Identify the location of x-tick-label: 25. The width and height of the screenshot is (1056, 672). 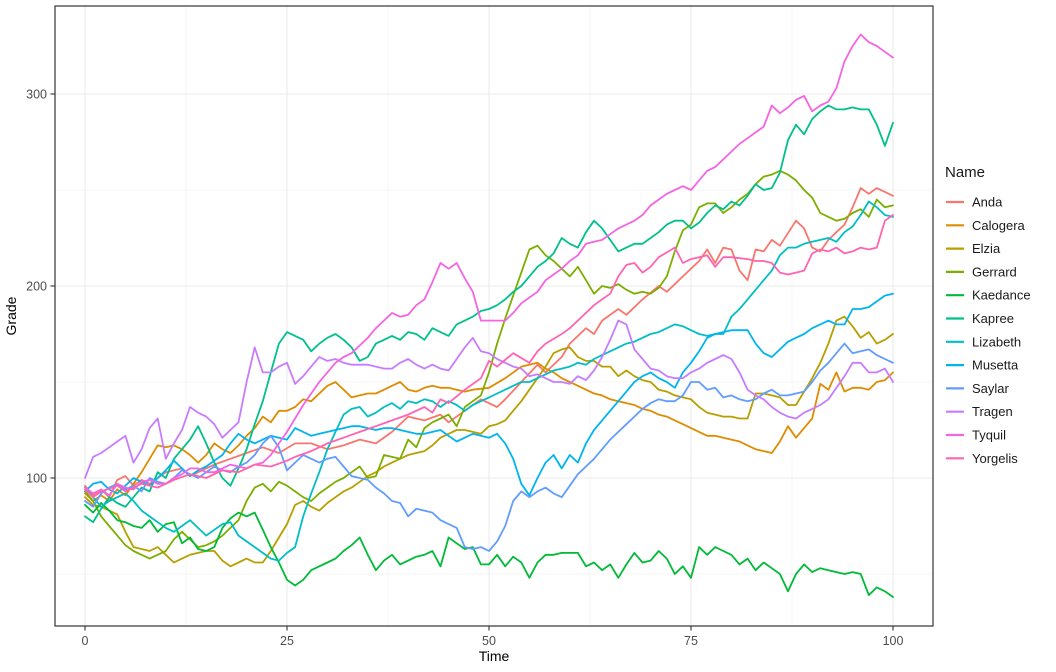
(287, 641).